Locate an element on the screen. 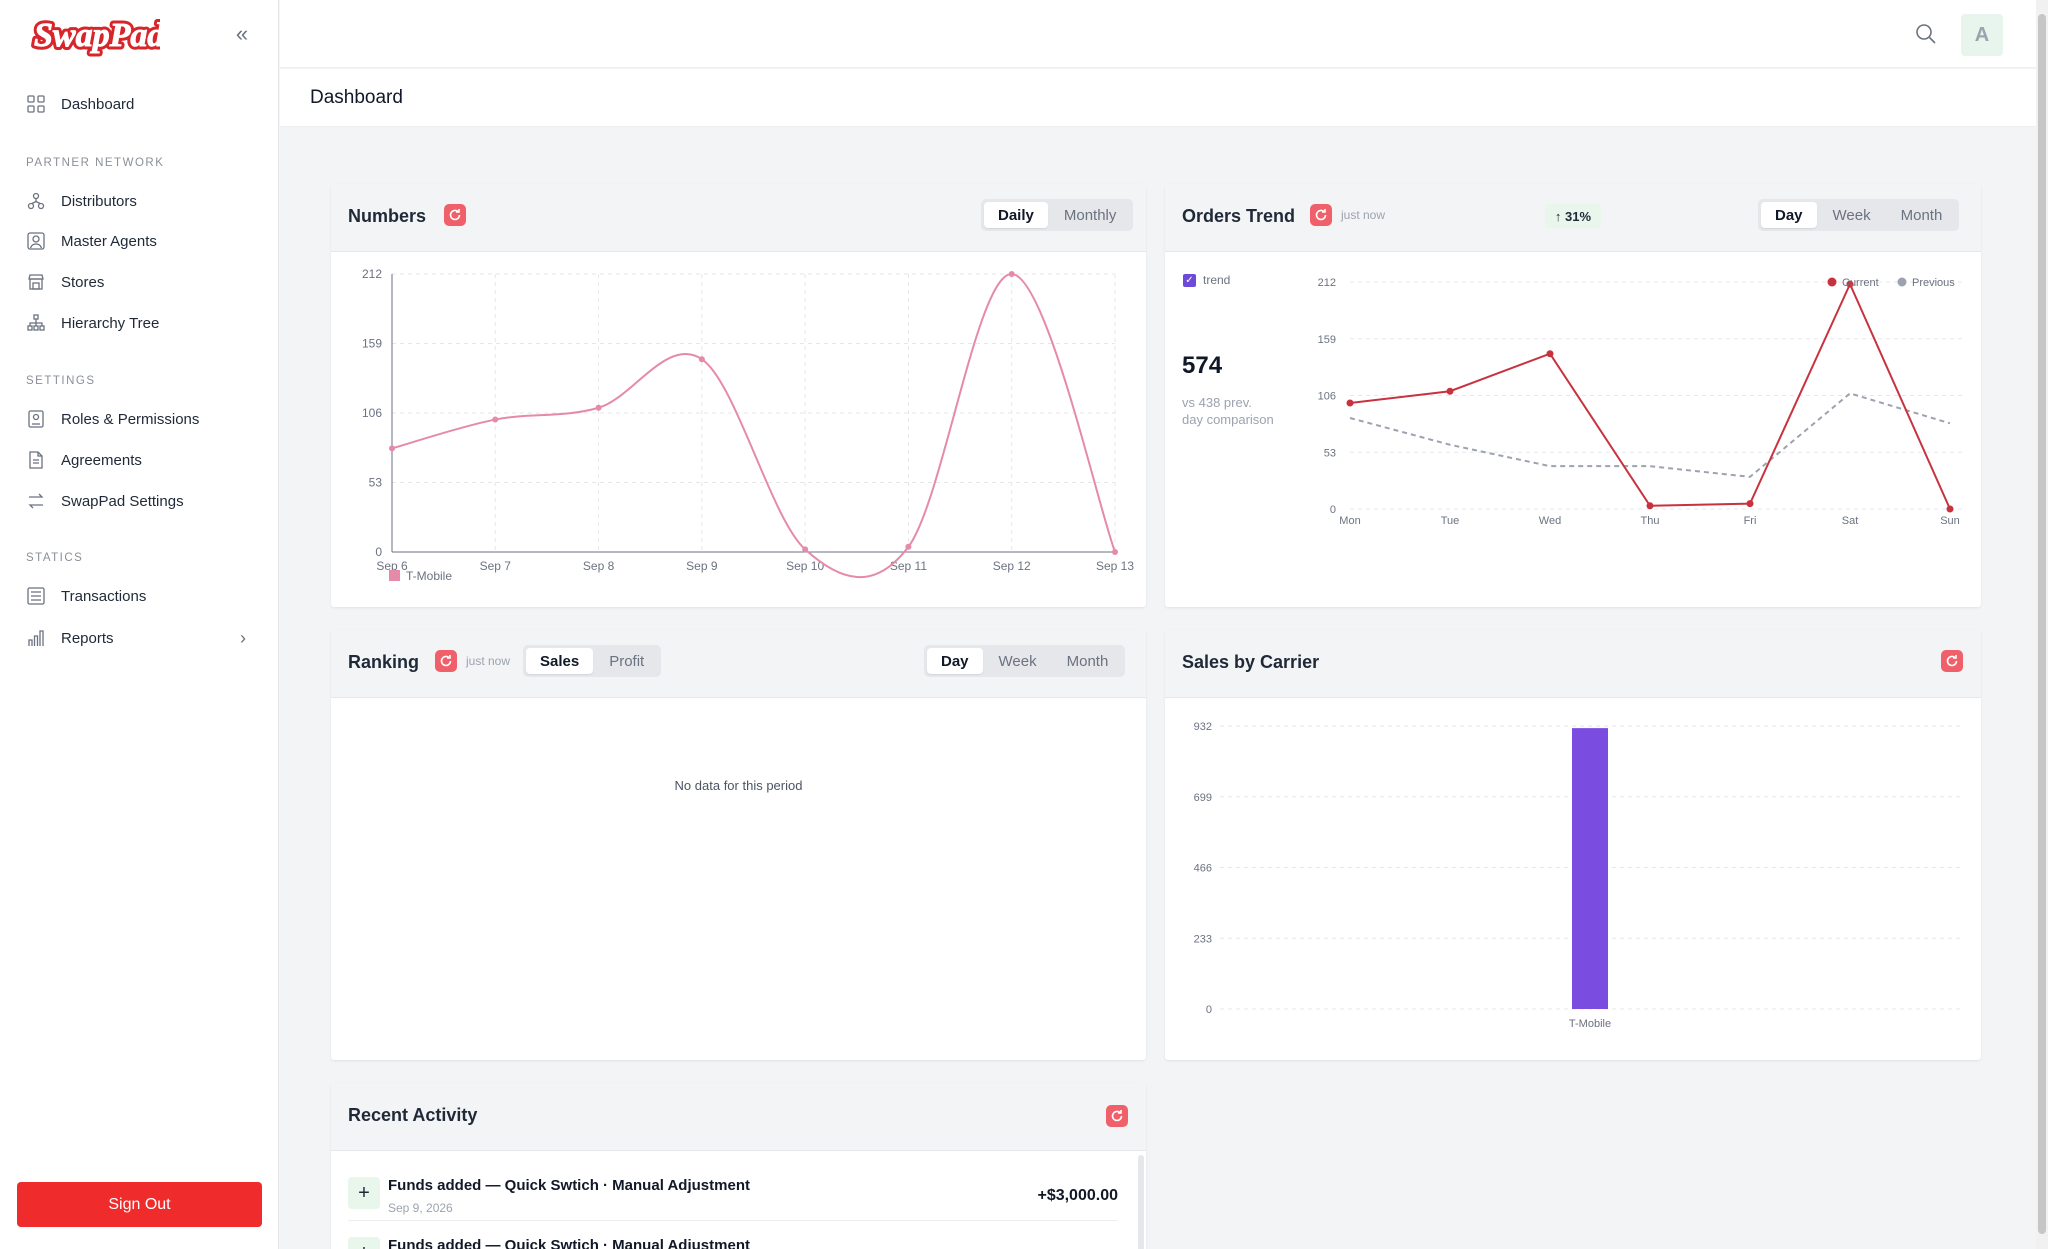  x-tick-label: T-Mobile is located at coordinates (1590, 1024).